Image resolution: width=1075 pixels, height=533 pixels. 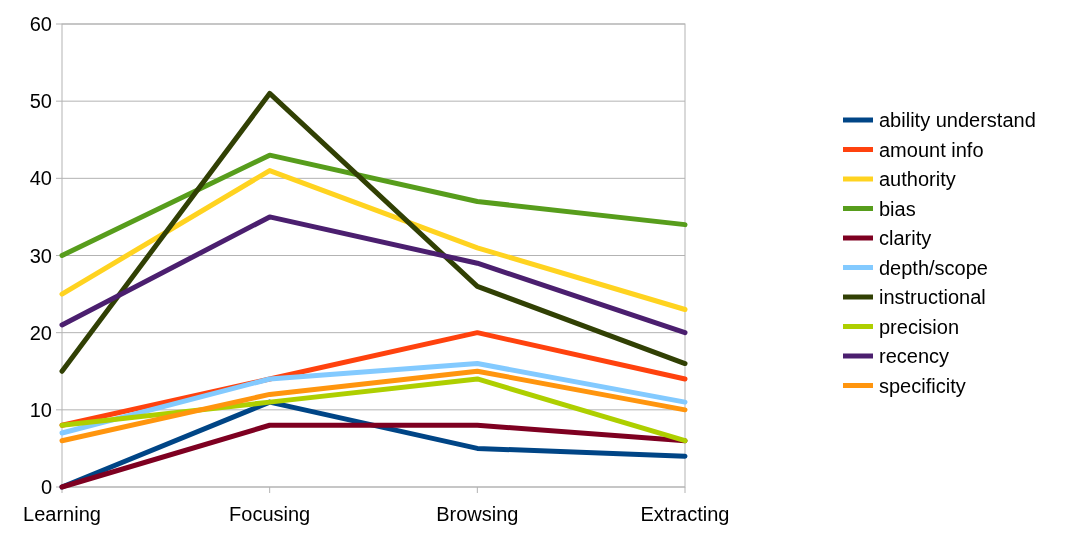 What do you see at coordinates (270, 514) in the screenshot?
I see `x-tick-label: Focusing` at bounding box center [270, 514].